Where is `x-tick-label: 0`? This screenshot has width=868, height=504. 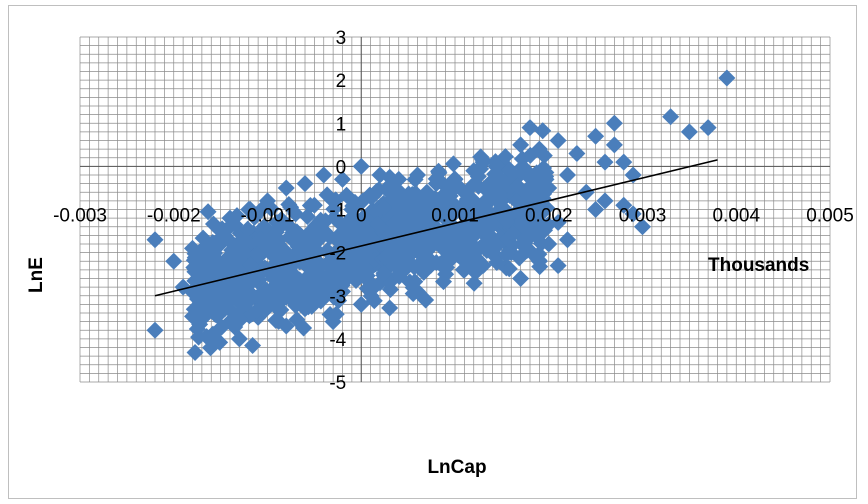
x-tick-label: 0 is located at coordinates (361, 215).